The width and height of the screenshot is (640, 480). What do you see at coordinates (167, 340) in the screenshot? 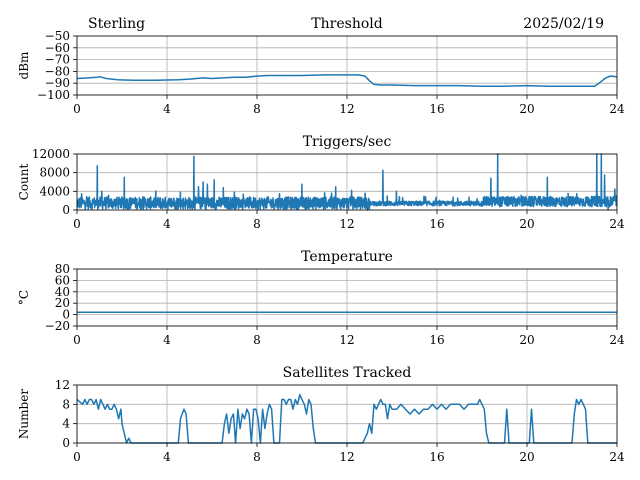
I see `temperature-xtick-label: 4` at bounding box center [167, 340].